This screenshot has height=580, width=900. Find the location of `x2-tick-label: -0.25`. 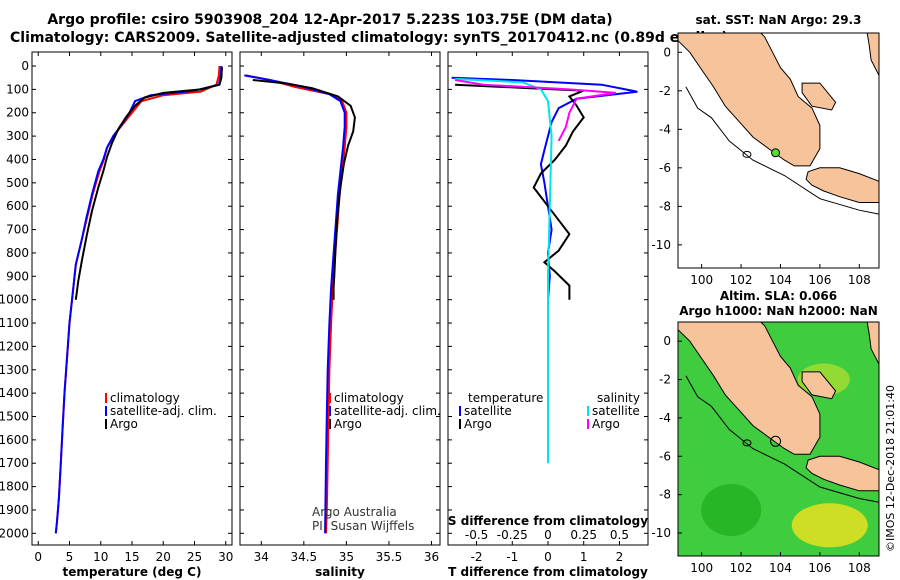

x2-tick-label: -0.25 is located at coordinates (512, 535).